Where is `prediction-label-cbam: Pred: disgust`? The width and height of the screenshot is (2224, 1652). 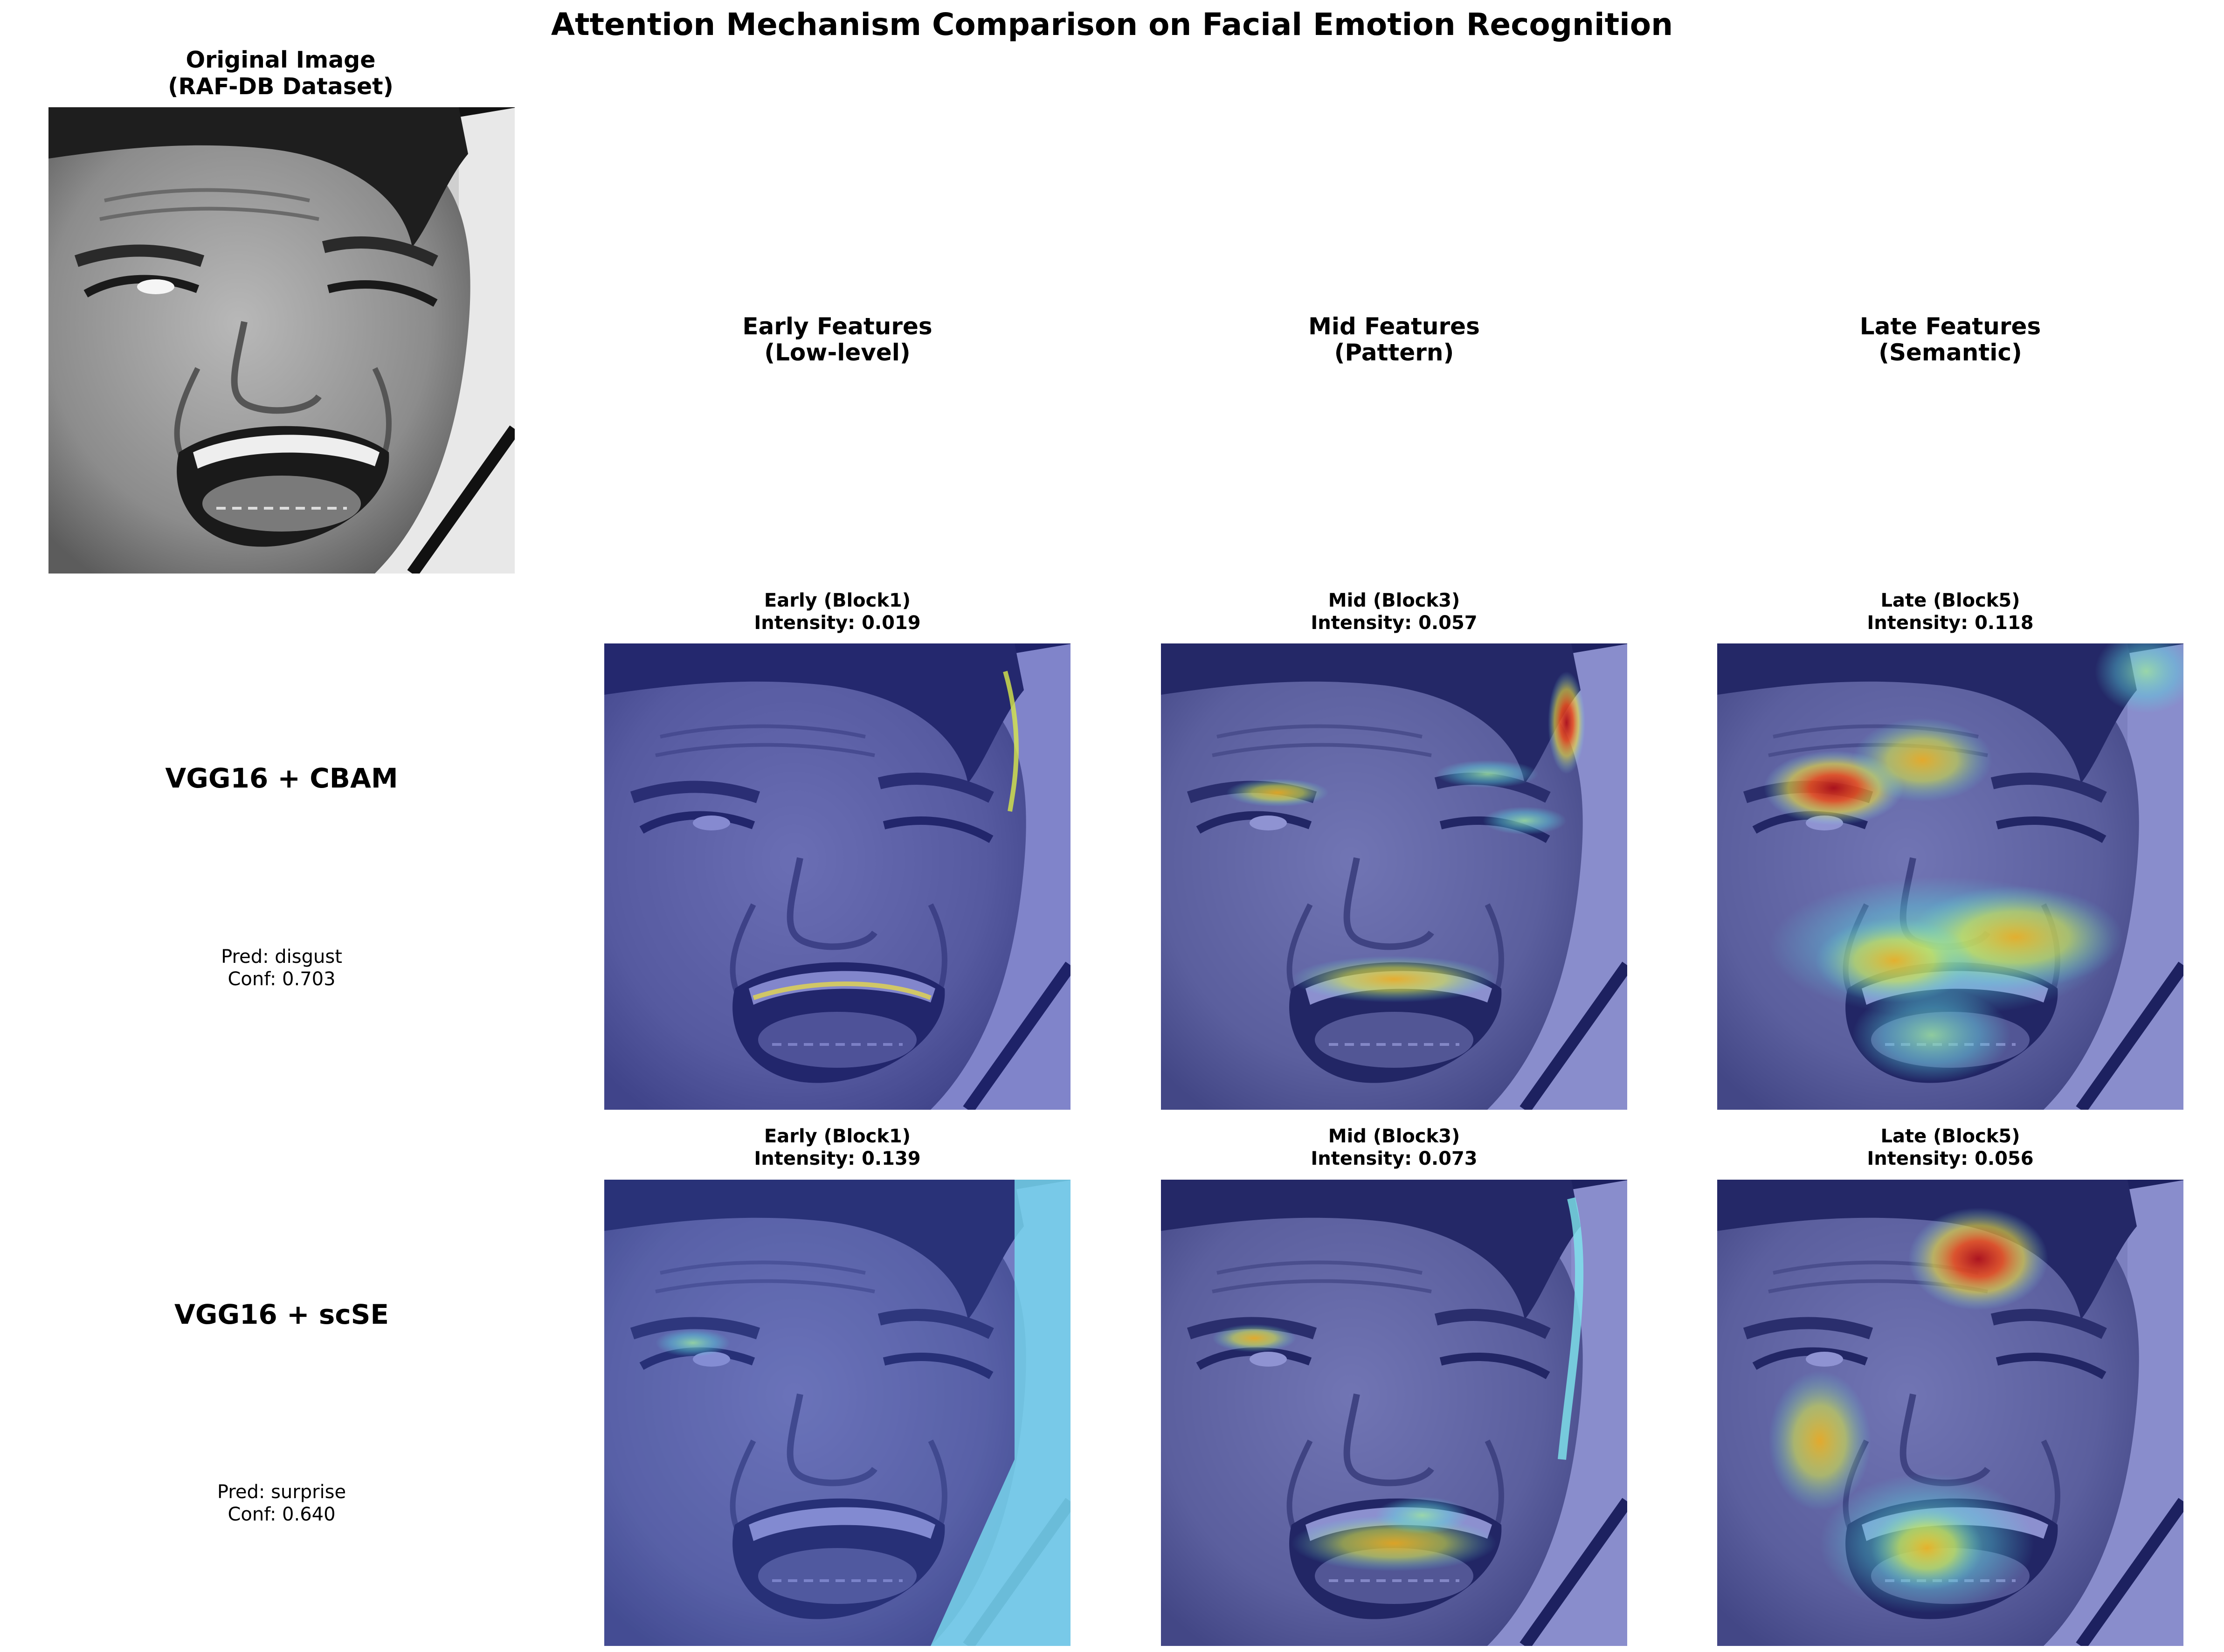
prediction-label-cbam: Pred: disgust is located at coordinates (282, 957).